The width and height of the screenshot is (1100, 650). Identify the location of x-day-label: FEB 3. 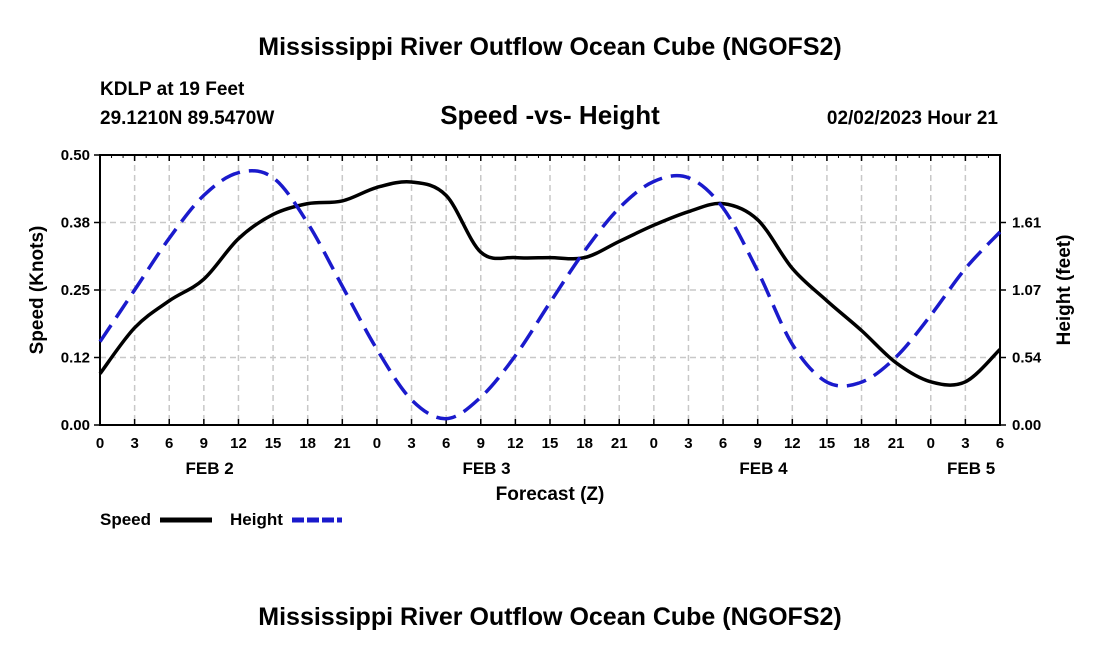
(486, 468).